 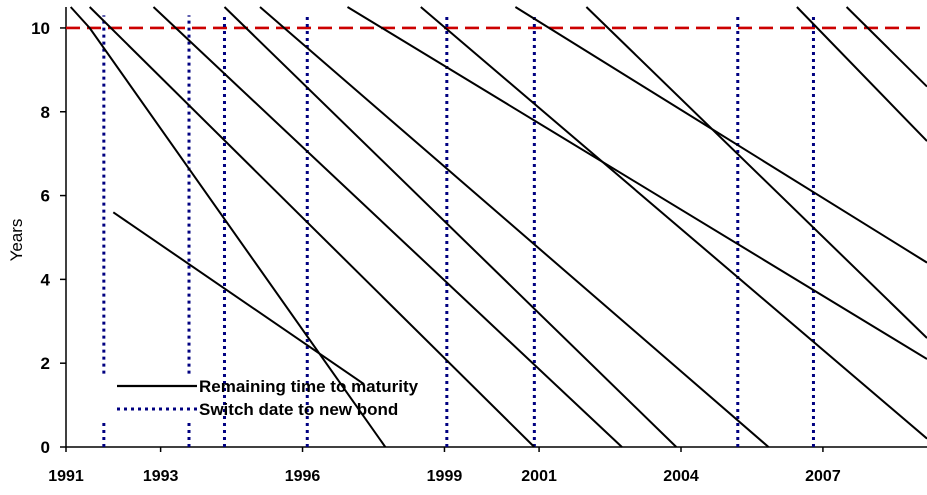 I want to click on y-tick-label: 2, so click(x=45, y=363).